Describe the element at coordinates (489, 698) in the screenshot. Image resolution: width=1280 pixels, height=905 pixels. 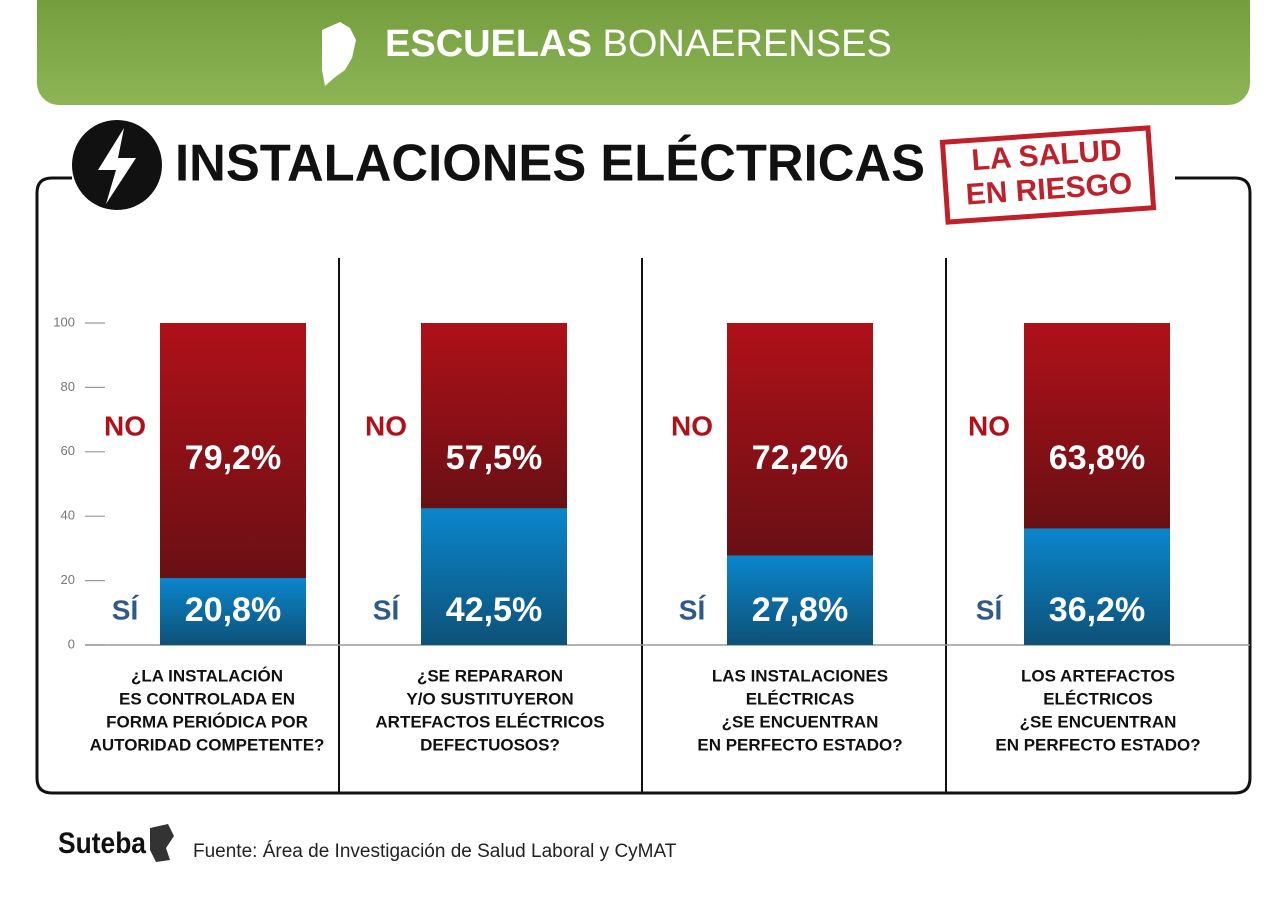
I see `question-line: Y/O SUSTITUYERON` at that location.